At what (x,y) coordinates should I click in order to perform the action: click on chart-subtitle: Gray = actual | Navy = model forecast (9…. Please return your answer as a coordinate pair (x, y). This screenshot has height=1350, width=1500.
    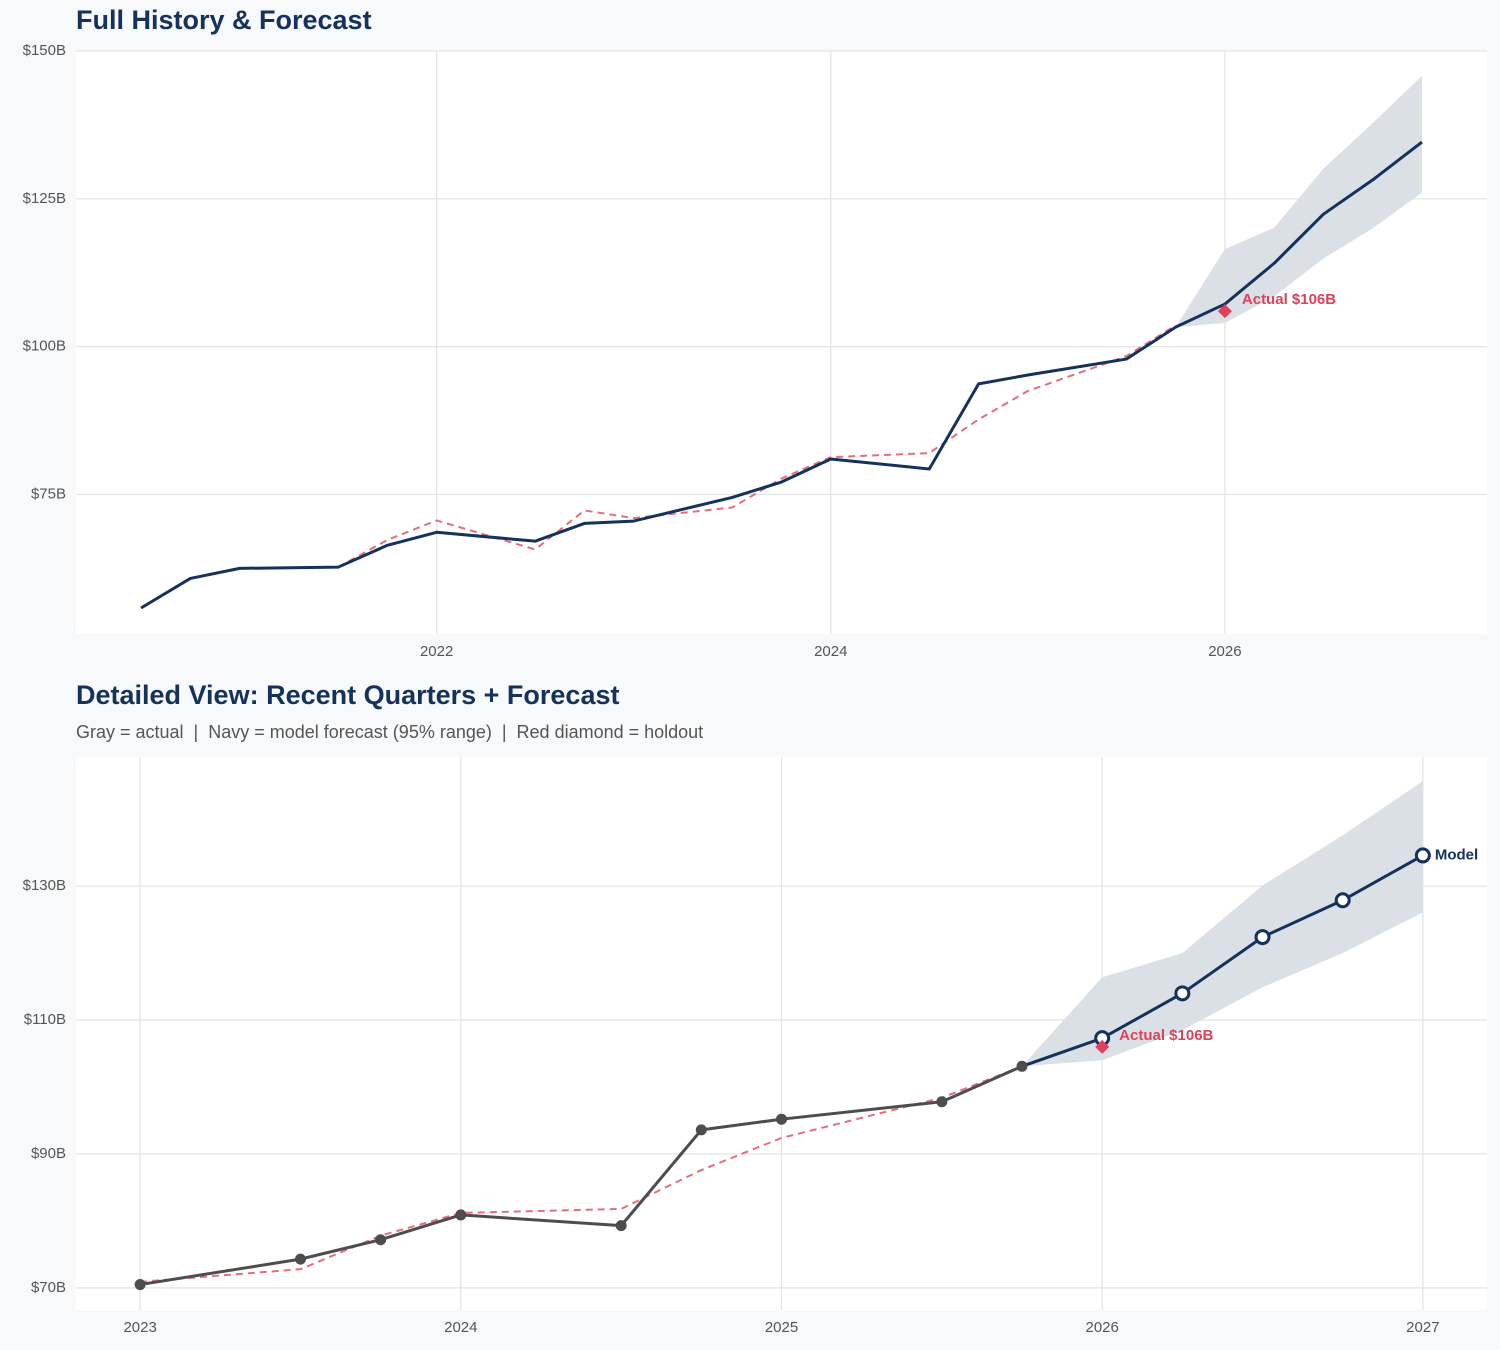
    Looking at the image, I should click on (389, 732).